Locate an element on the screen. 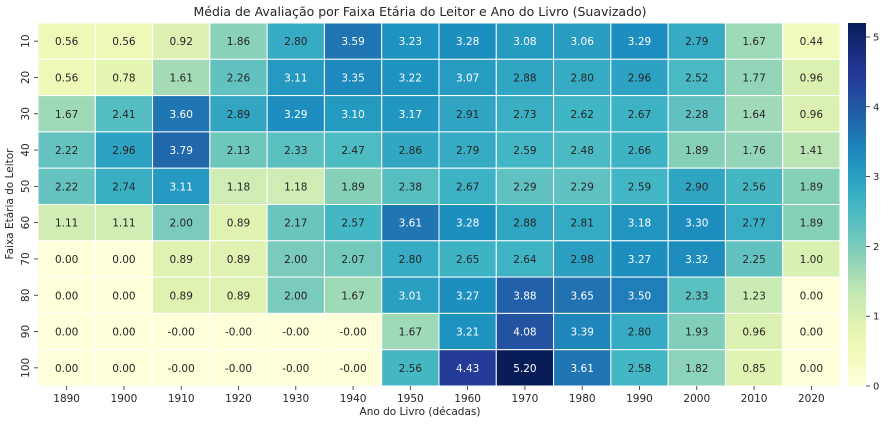 The height and width of the screenshot is (424, 889). cell-value-label: 4.43 is located at coordinates (467, 369).